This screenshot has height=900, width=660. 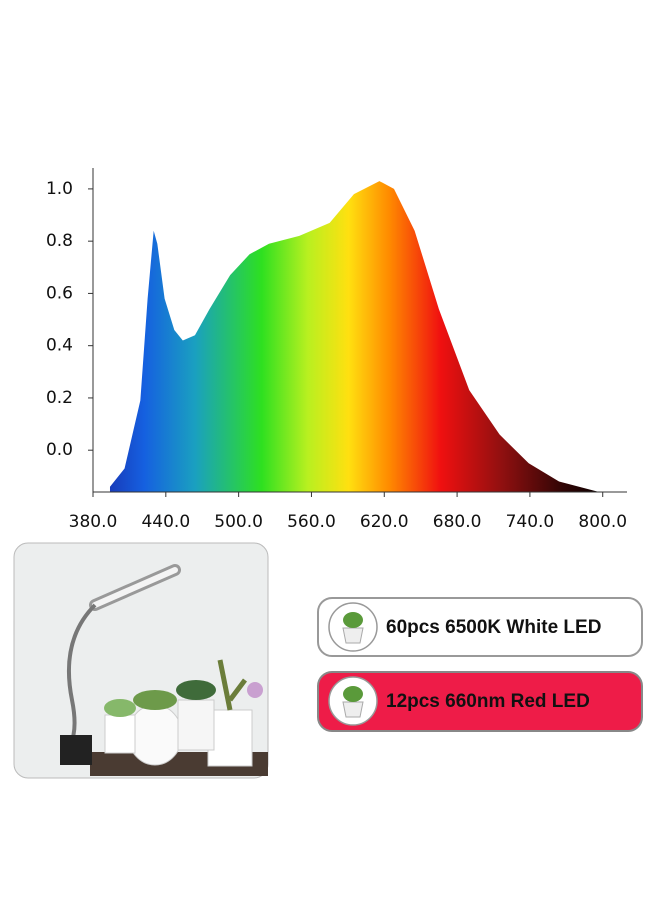 What do you see at coordinates (311, 522) in the screenshot?
I see `x-tick-label: 560.0` at bounding box center [311, 522].